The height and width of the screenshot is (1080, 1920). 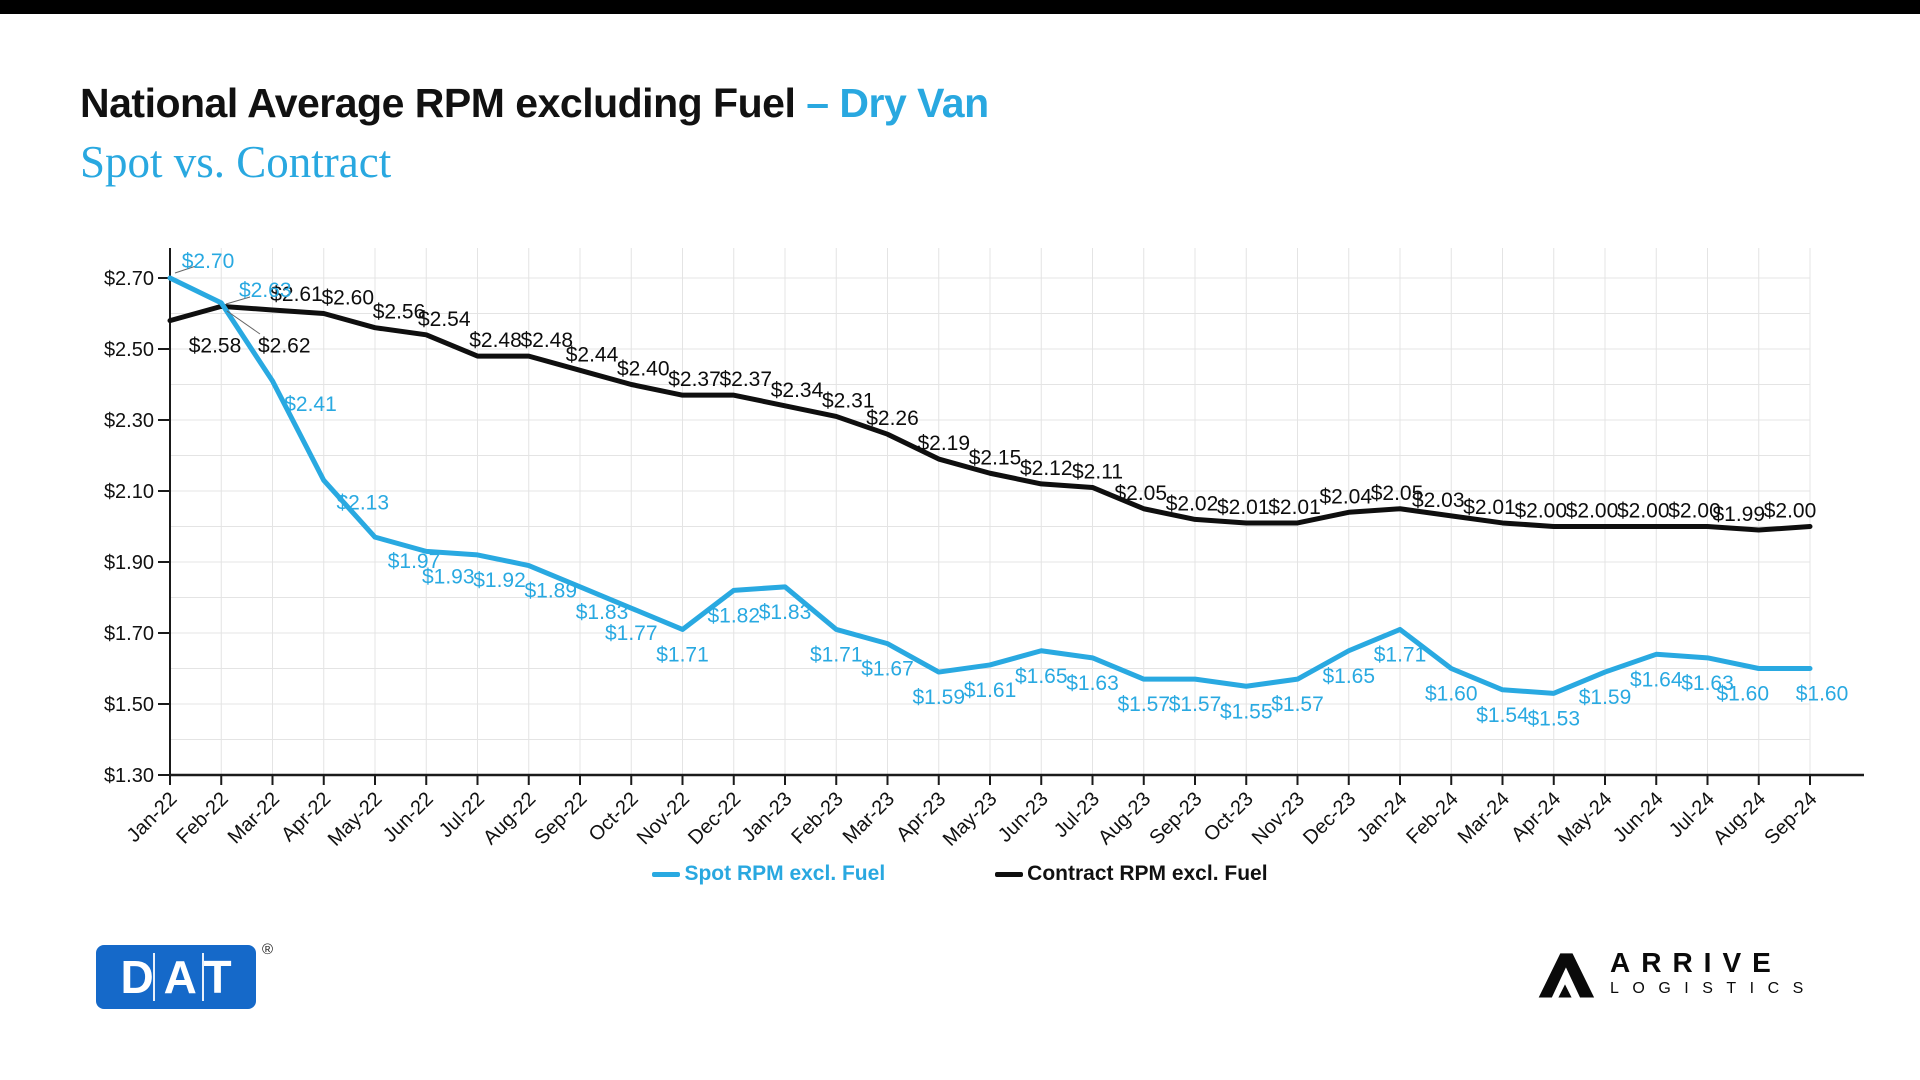 I want to click on contract-data-label: $2.31, so click(x=848, y=400).